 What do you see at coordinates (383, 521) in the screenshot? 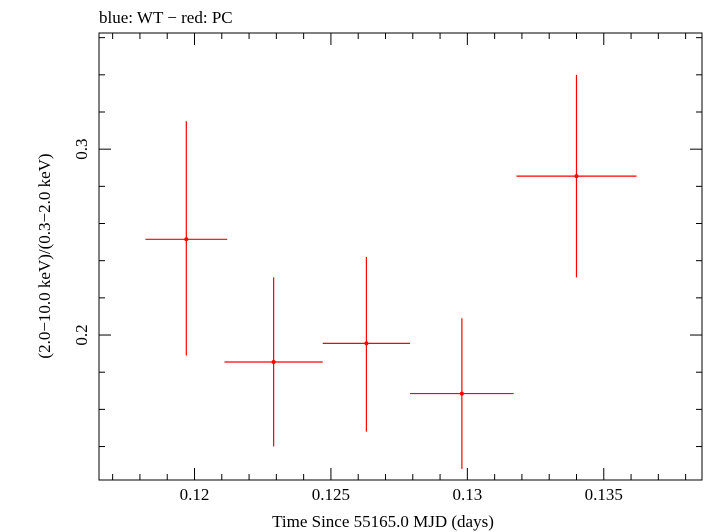
I see `x-axis-title: Time Since 55165.0 MJD (days)` at bounding box center [383, 521].